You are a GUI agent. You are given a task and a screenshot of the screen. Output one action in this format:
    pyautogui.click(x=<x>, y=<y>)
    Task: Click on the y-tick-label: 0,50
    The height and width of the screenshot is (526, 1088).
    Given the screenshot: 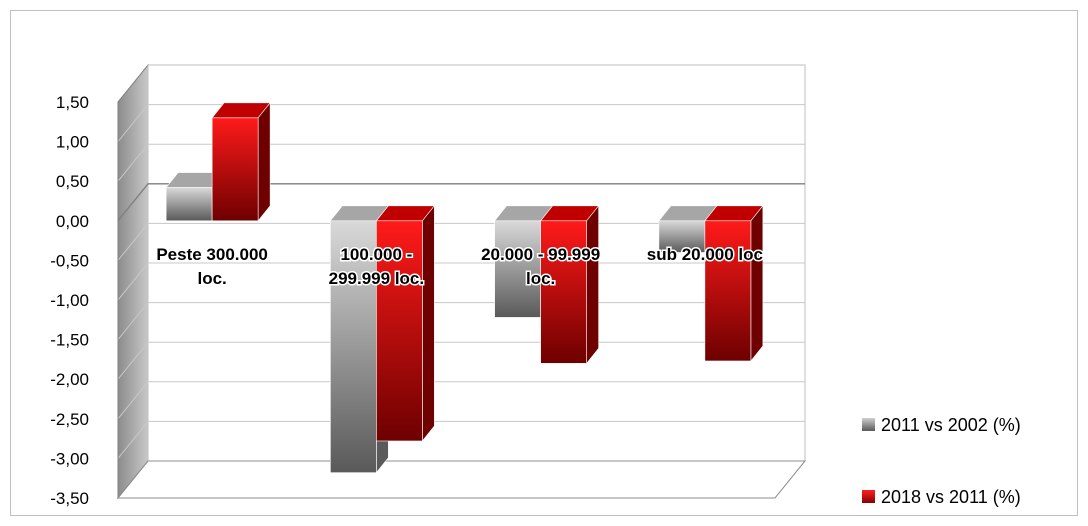 What is the action you would take?
    pyautogui.click(x=72, y=181)
    